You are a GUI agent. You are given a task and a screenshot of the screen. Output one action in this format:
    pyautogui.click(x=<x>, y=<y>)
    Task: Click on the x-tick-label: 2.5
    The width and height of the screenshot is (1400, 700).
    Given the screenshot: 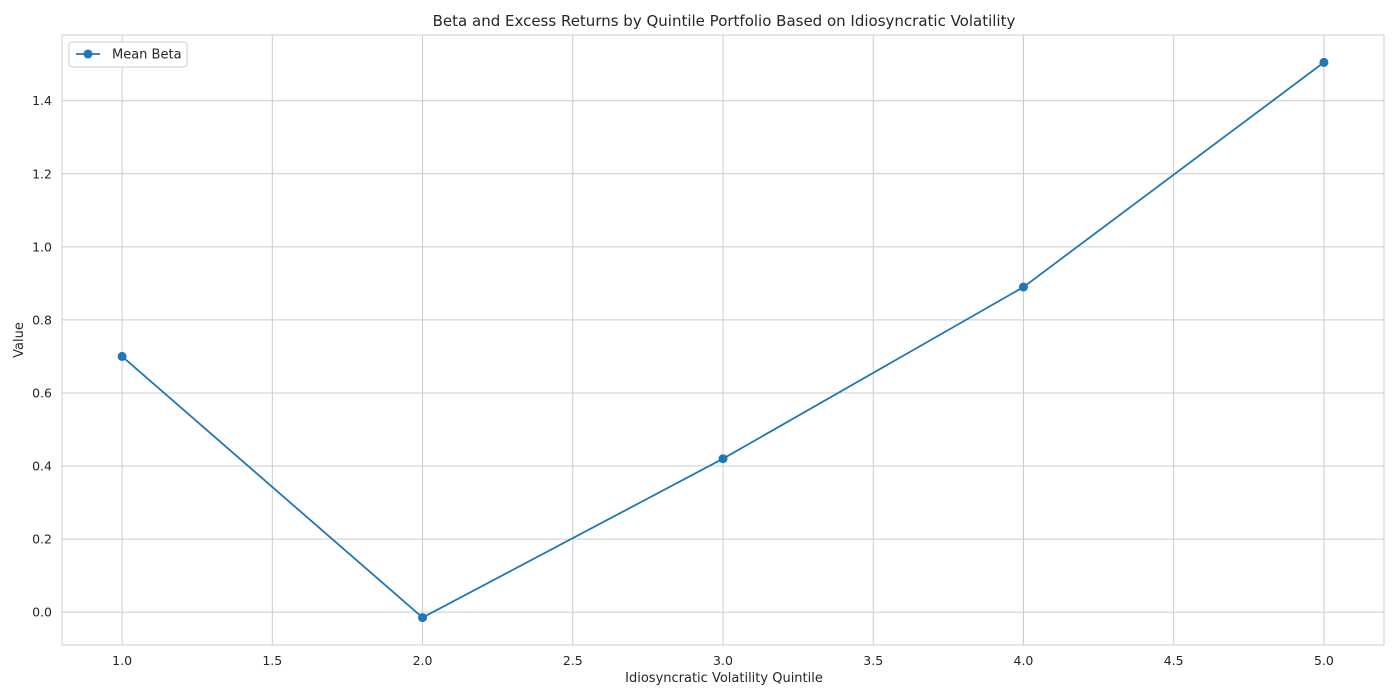 What is the action you would take?
    pyautogui.click(x=573, y=660)
    